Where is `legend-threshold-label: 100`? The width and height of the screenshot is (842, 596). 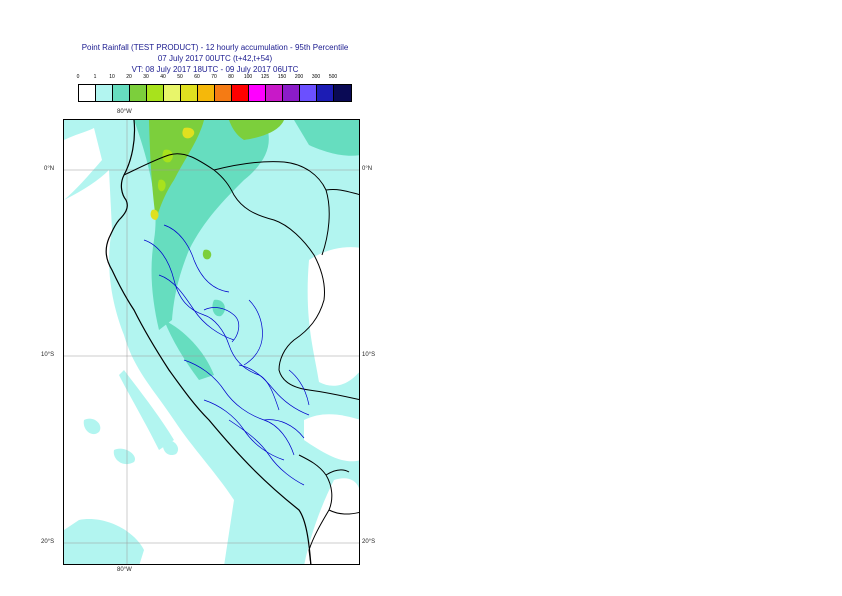
legend-threshold-label: 100 is located at coordinates (248, 77).